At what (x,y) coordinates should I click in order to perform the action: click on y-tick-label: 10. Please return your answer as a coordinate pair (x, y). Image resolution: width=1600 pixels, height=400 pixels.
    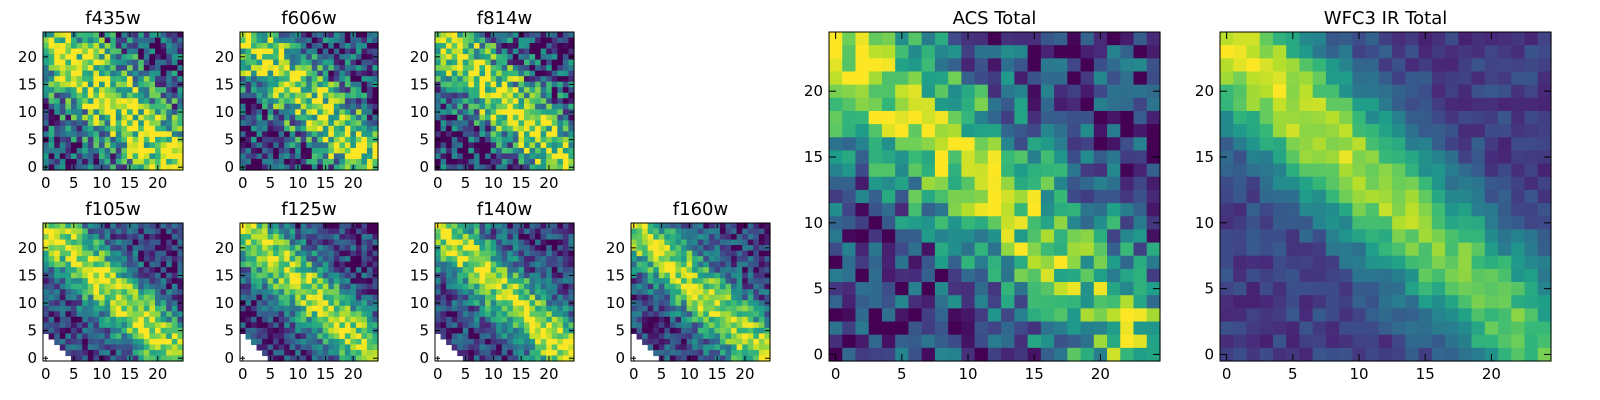
    Looking at the image, I should click on (419, 303).